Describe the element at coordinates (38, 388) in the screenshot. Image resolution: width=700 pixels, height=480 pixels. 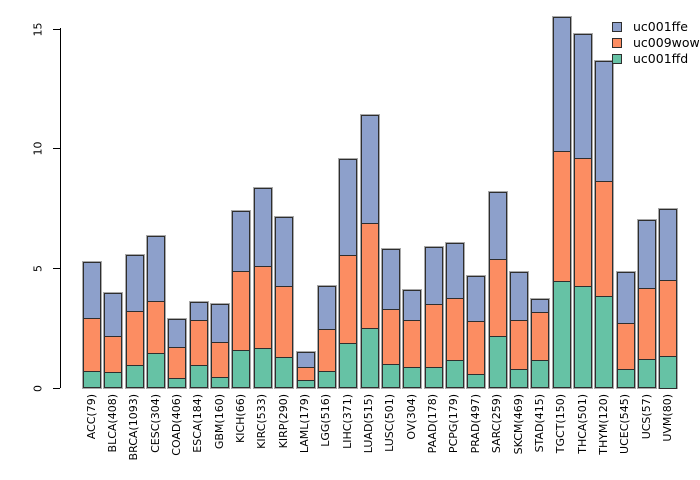
I see `y-tick-label: 0` at that location.